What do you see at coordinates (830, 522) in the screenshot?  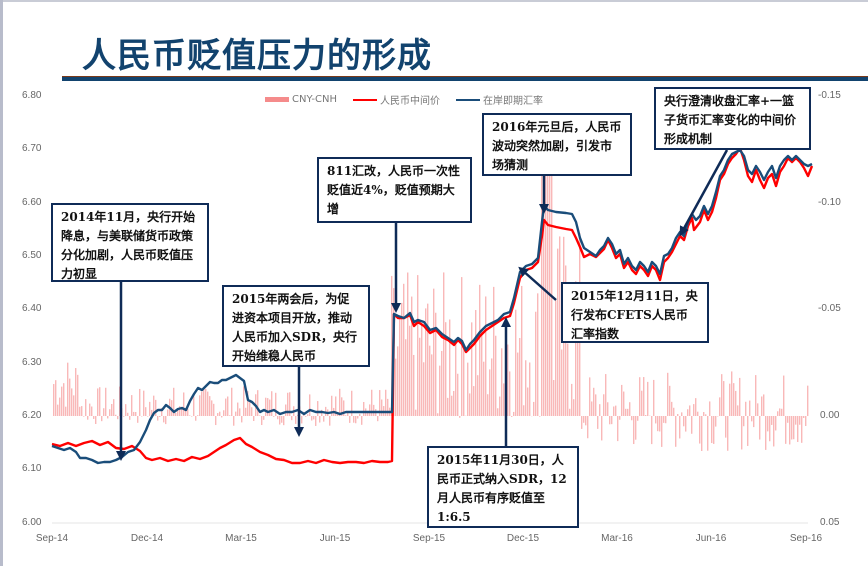 I see `right-axis-tick: 0.05` at bounding box center [830, 522].